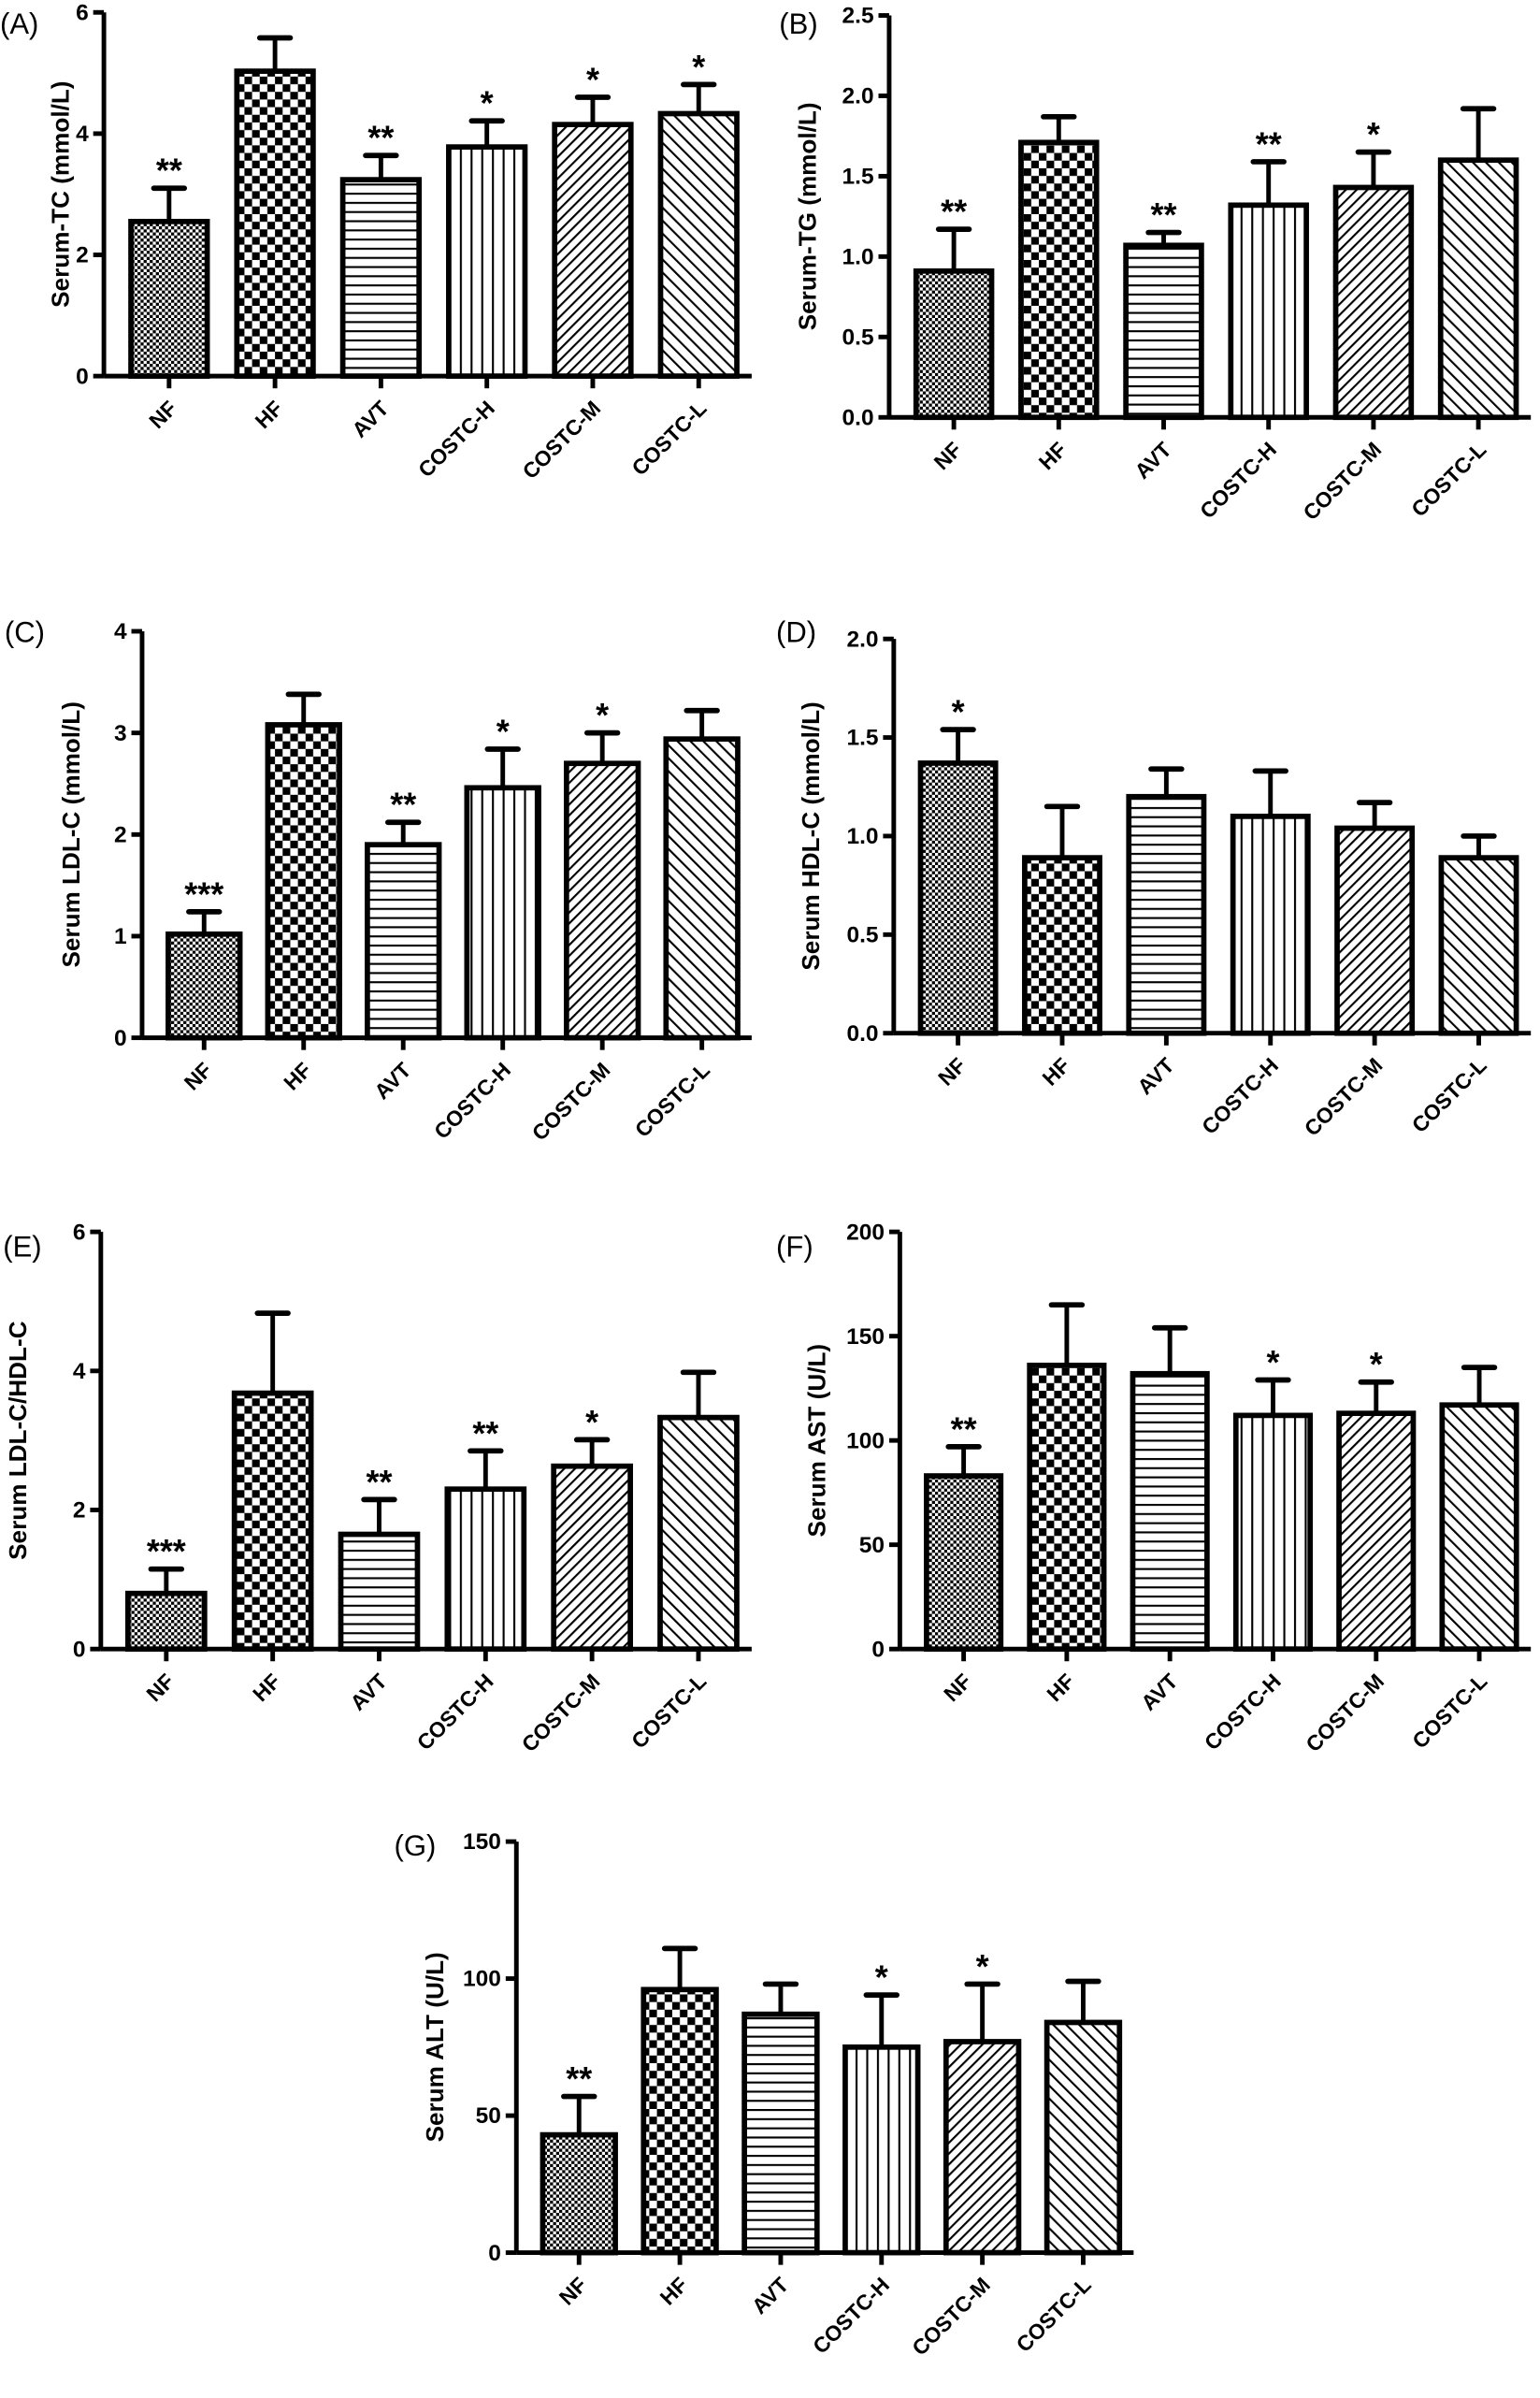 The height and width of the screenshot is (2398, 1540). Describe the element at coordinates (796, 631) in the screenshot. I see `panel-label: (D)` at that location.